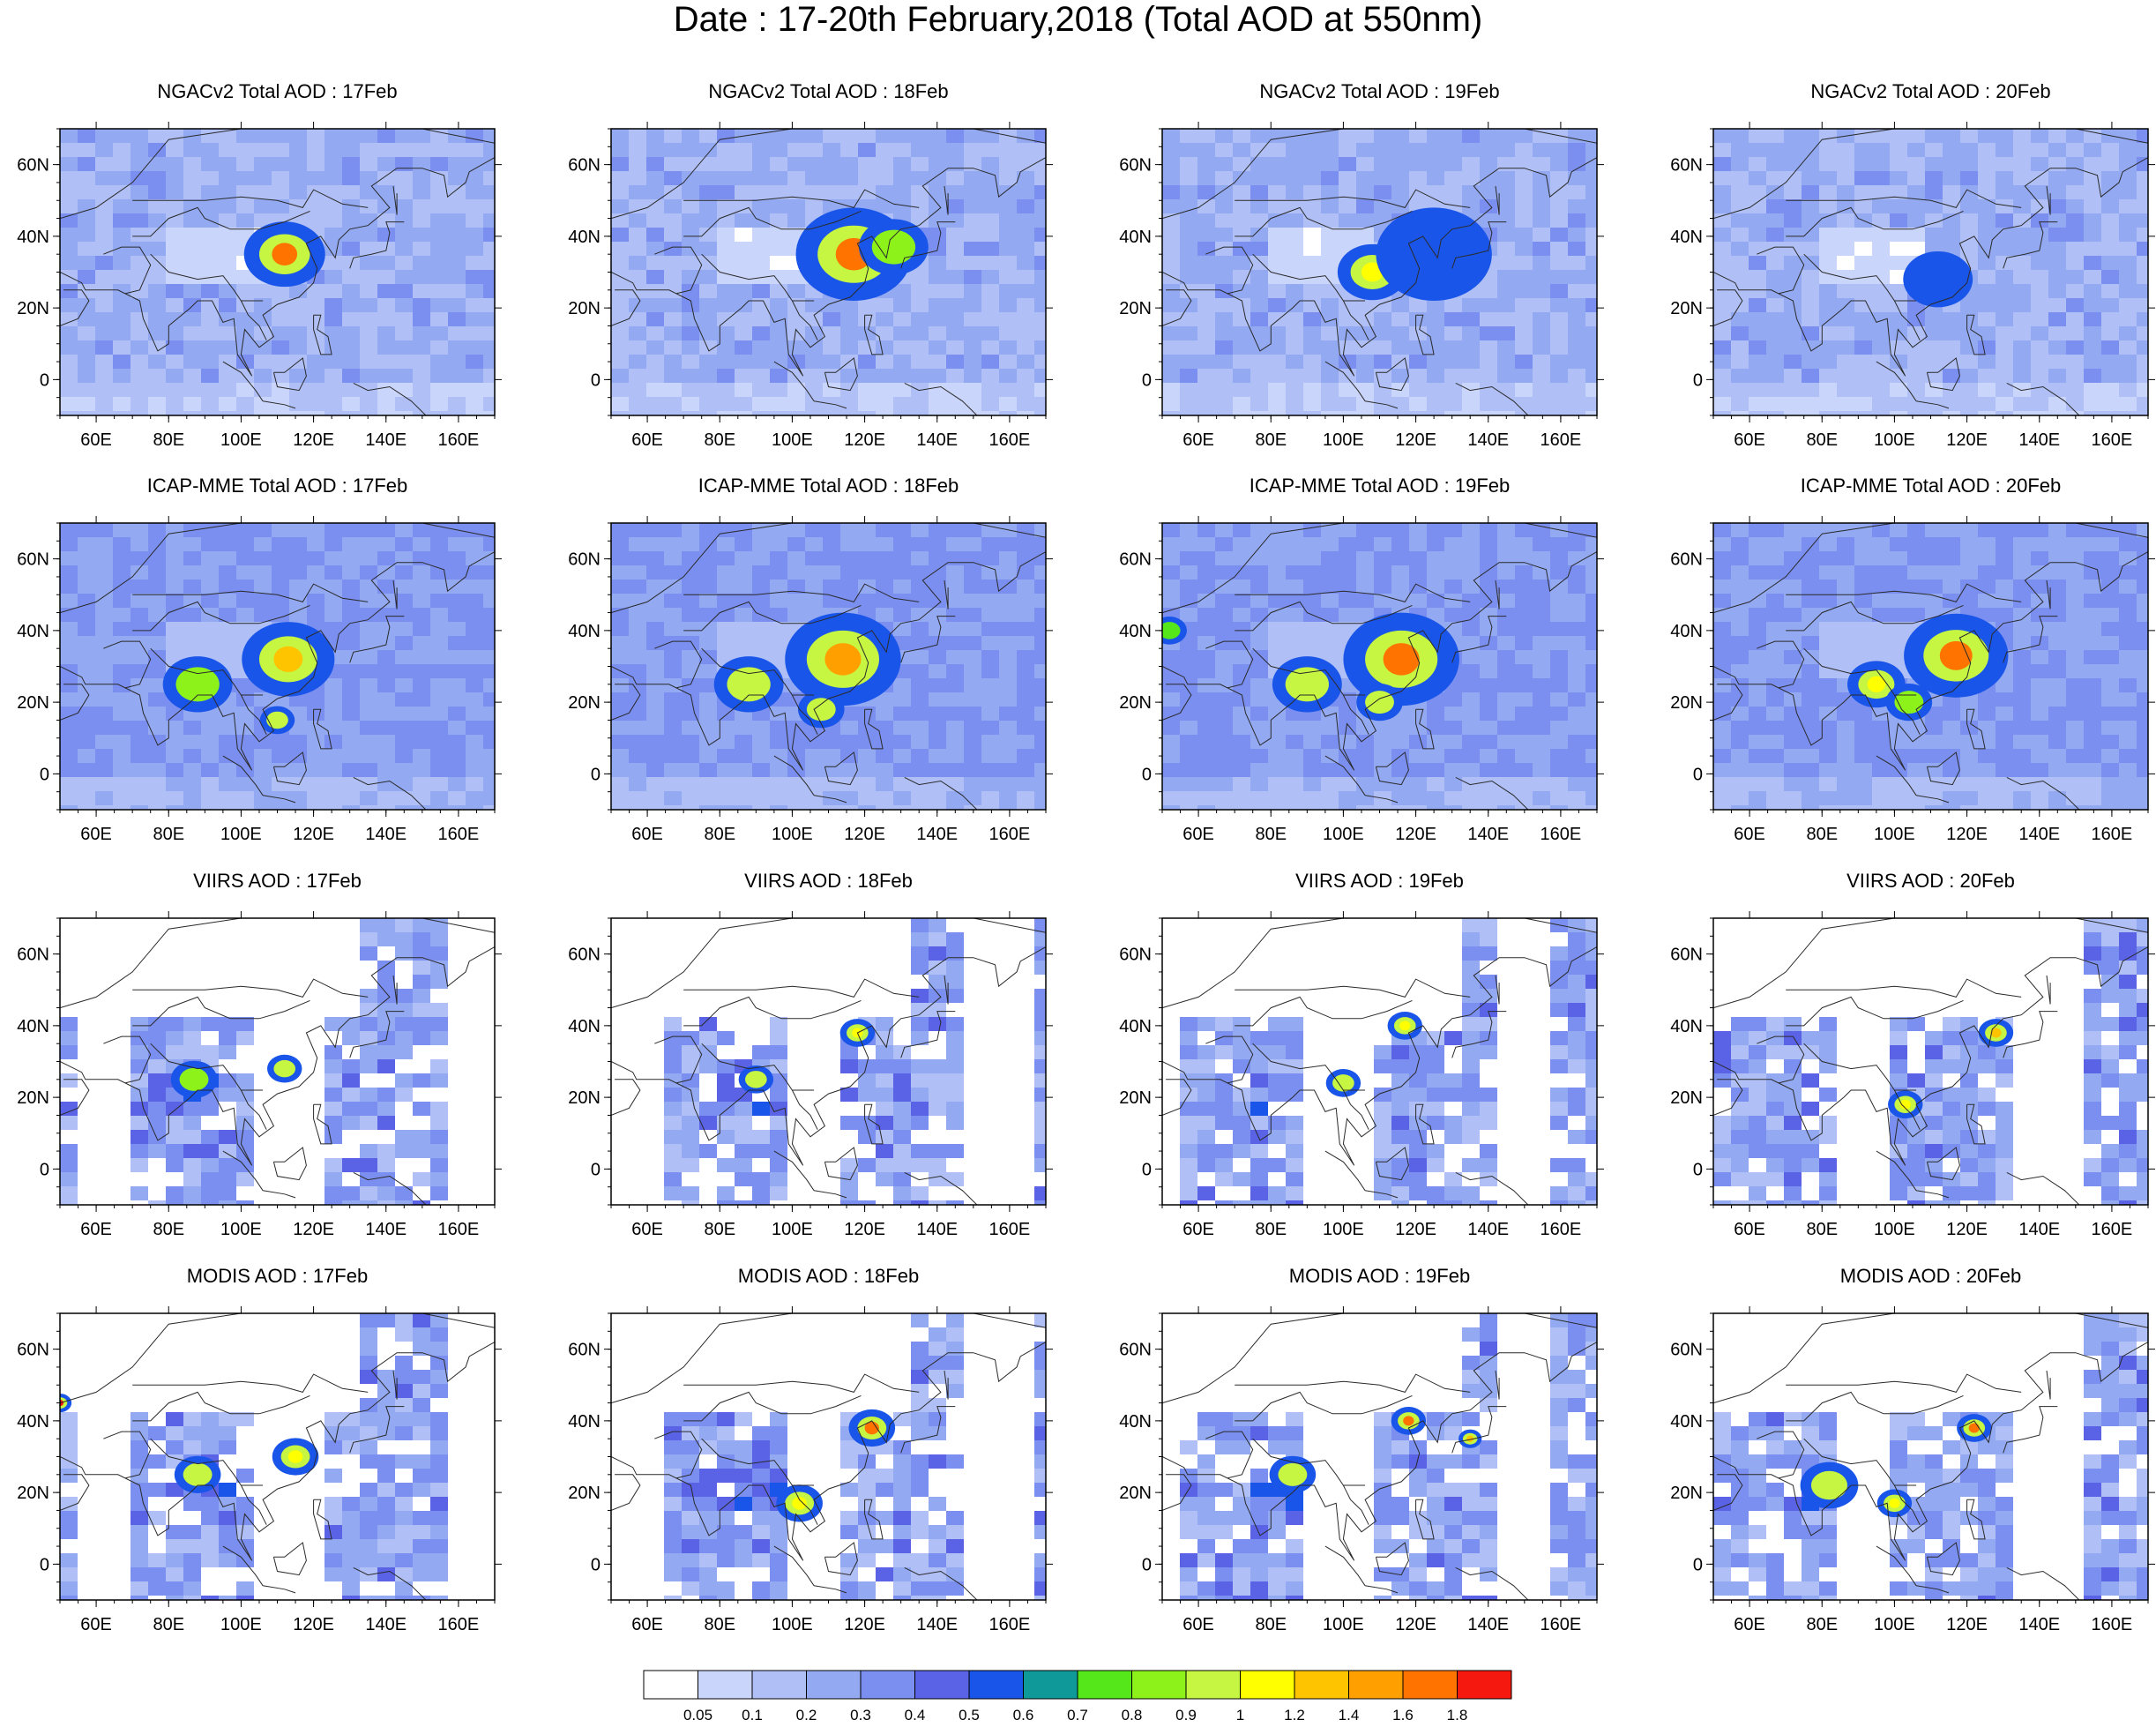  I want to click on panel-title: VIIRS AOD : 17Feb, so click(277, 881).